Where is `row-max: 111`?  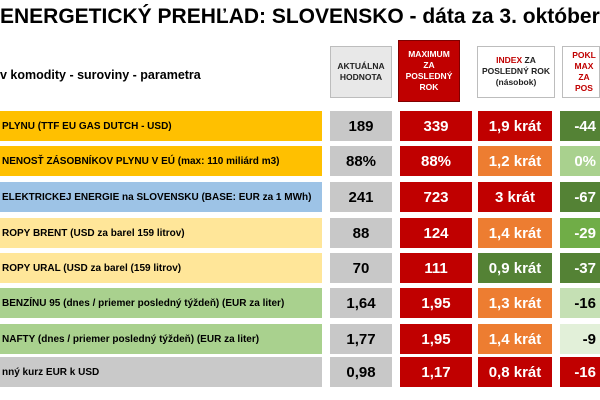 row-max: 111 is located at coordinates (436, 268).